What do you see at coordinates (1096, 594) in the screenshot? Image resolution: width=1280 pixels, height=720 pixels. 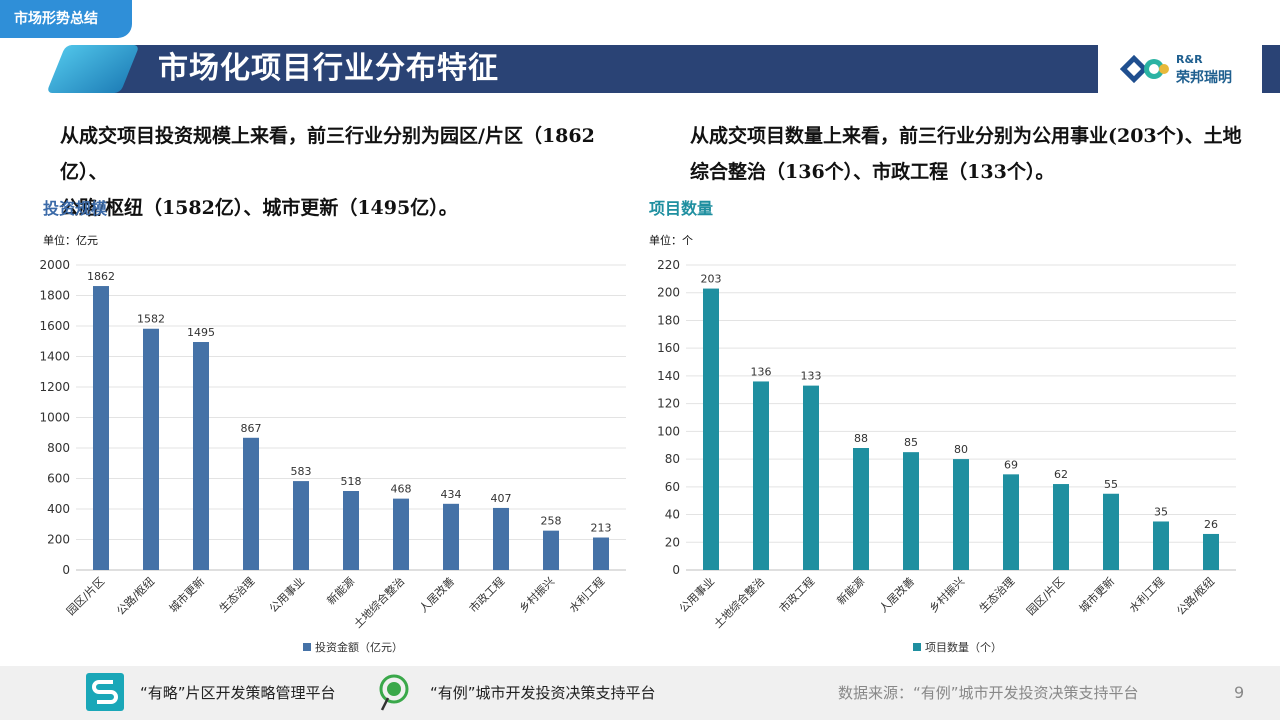 I see `count-category-label-8: 城市更新` at bounding box center [1096, 594].